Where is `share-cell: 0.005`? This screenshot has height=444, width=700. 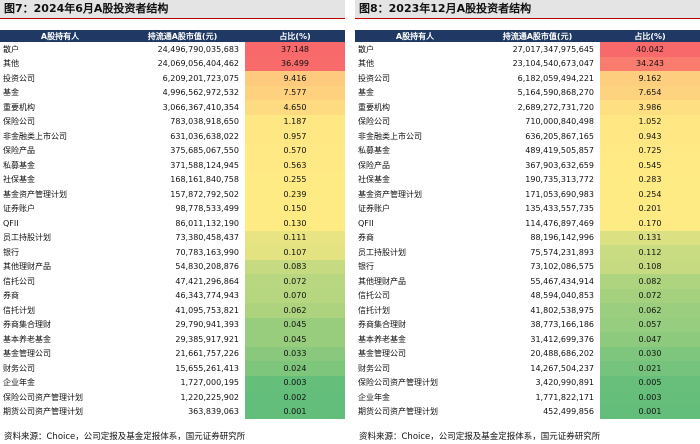
share-cell: 0.005 is located at coordinates (650, 382).